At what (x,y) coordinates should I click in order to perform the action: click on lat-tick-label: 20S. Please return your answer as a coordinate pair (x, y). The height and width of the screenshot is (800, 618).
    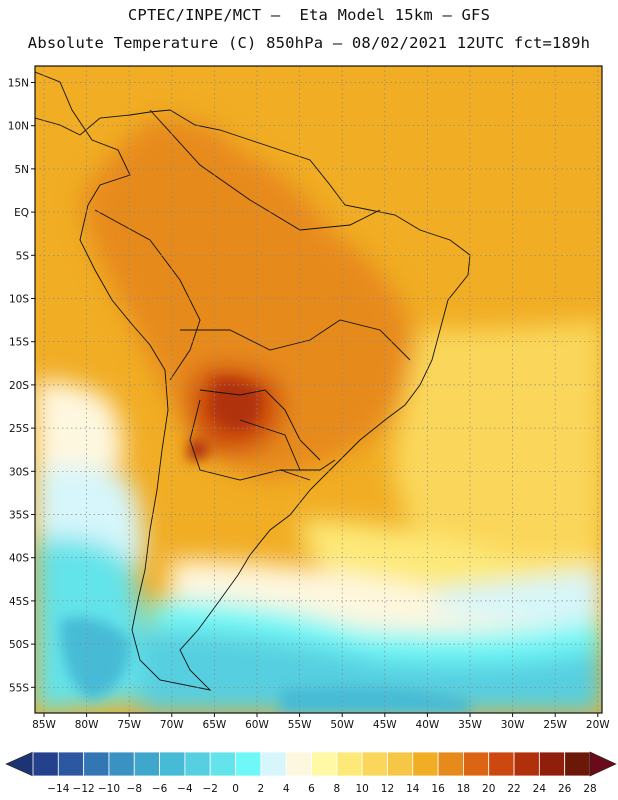
    Looking at the image, I should click on (19, 386).